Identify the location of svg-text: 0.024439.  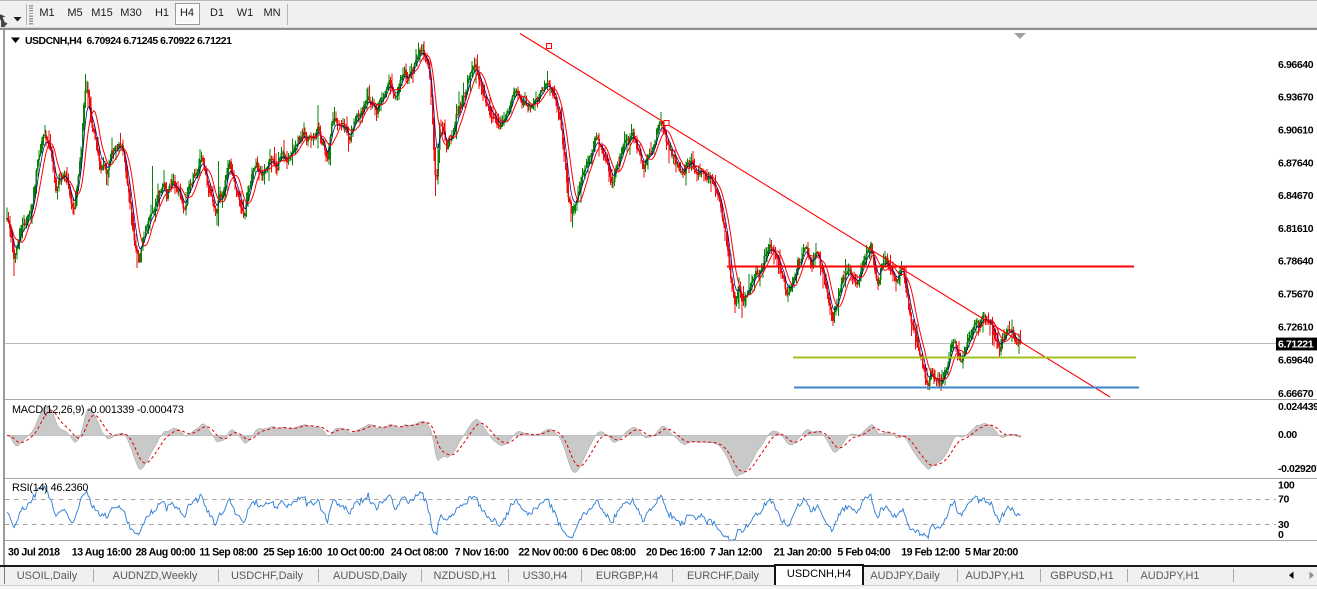
(1297, 407).